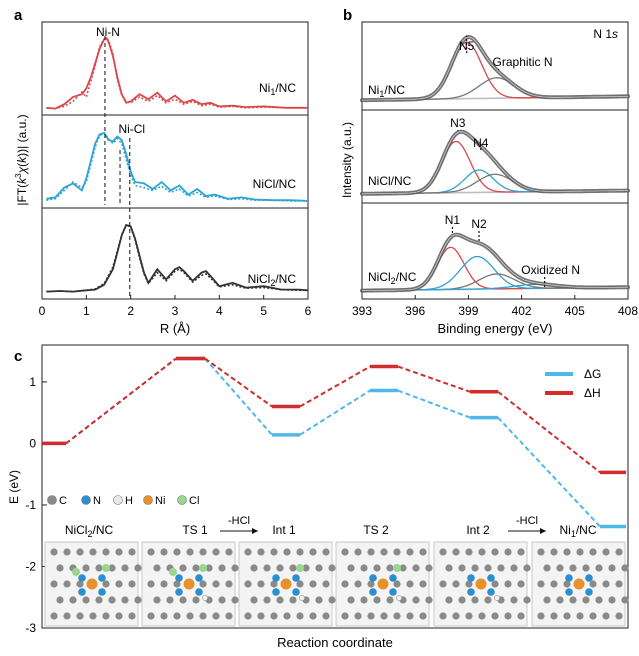 This screenshot has width=639, height=656. What do you see at coordinates (628, 311) in the screenshot?
I see `b-x-tick-label: 408` at bounding box center [628, 311].